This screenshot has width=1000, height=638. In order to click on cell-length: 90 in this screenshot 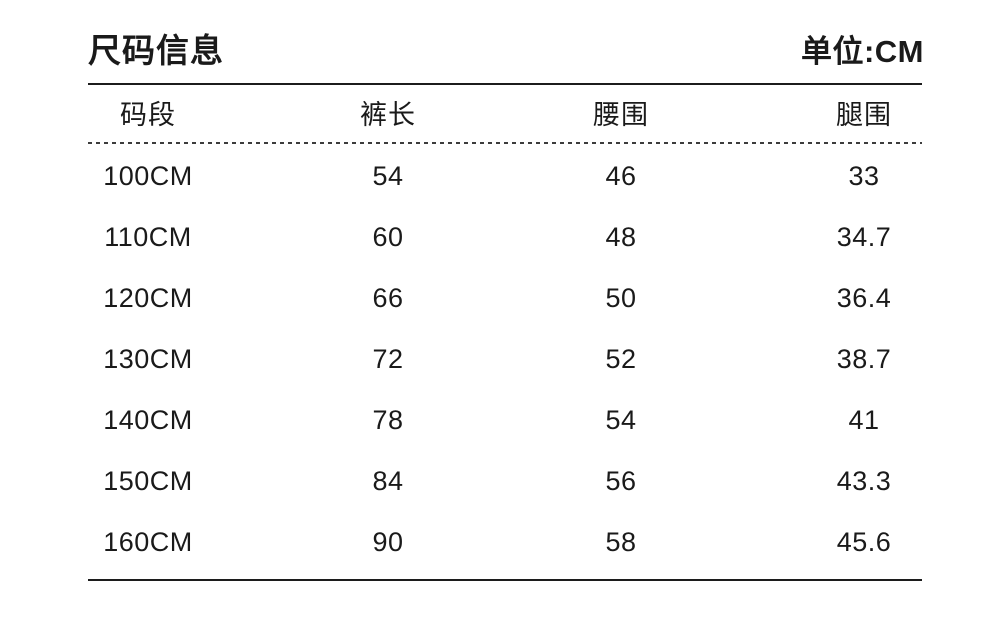, I will do `click(388, 542)`.